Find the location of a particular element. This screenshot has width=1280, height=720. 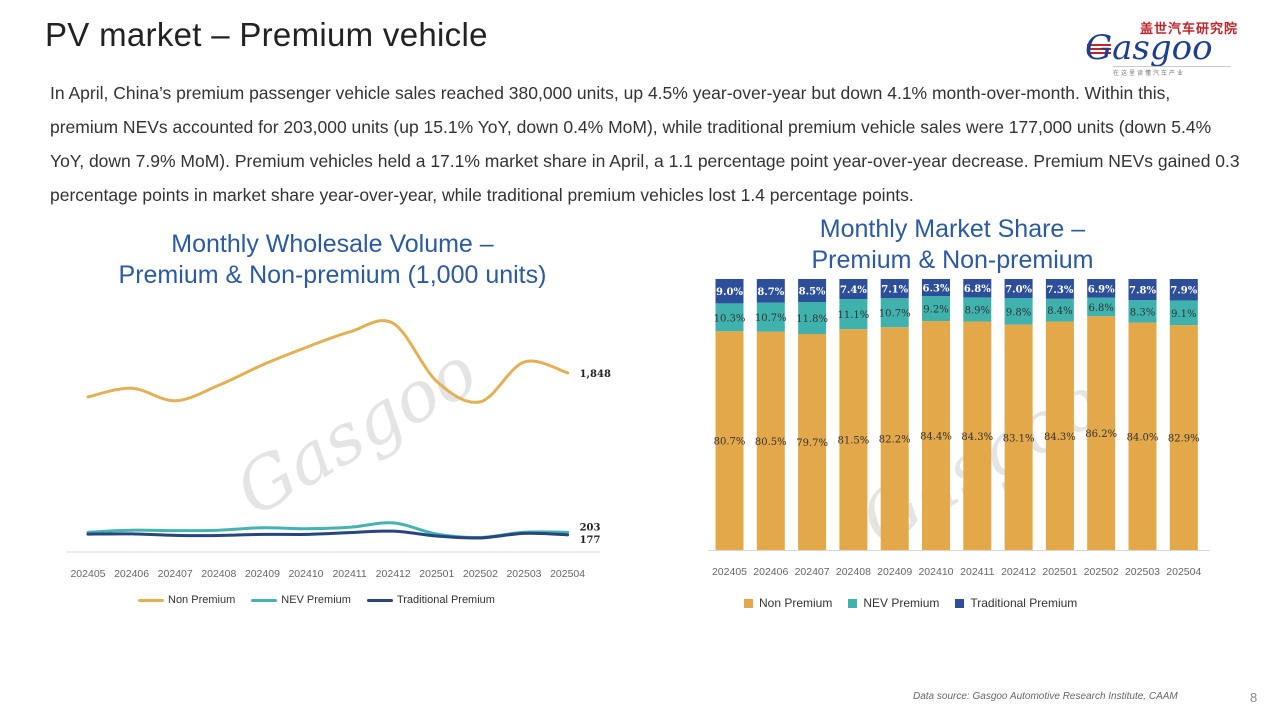

line-x-tick-label: 202504 is located at coordinates (567, 574).